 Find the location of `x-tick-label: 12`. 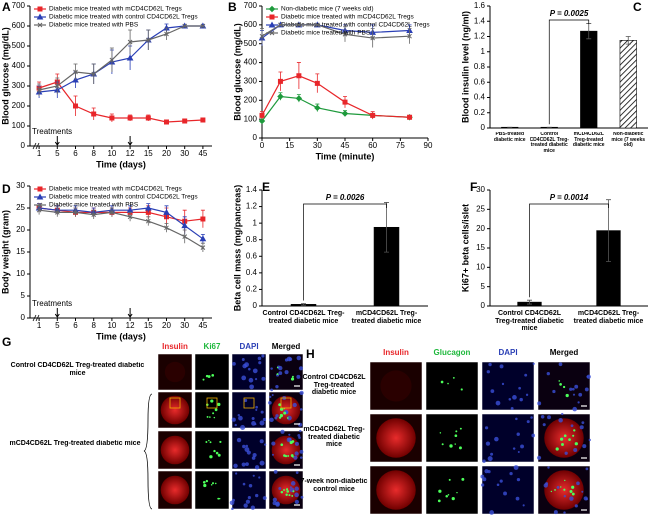

x-tick-label: 12 is located at coordinates (130, 325).